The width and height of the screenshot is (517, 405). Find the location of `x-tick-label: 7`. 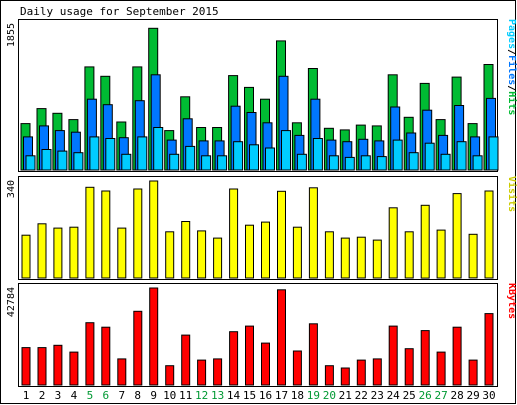

x-tick-label: 7 is located at coordinates (121, 395).